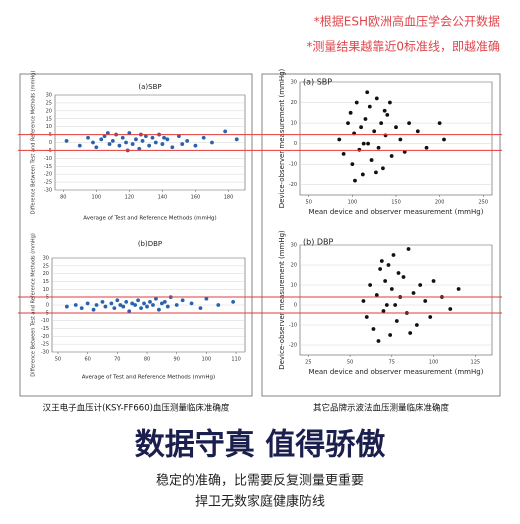 The width and height of the screenshot is (520, 524). I want to click on y-tick-label: -25, so click(45, 345).